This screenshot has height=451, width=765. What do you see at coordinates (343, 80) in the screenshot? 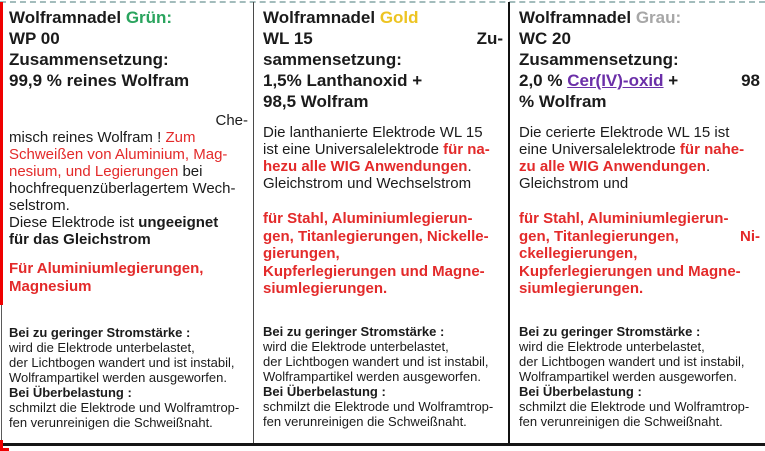
I see `text-segment: 1,5% Lanthanoxid +` at bounding box center [343, 80].